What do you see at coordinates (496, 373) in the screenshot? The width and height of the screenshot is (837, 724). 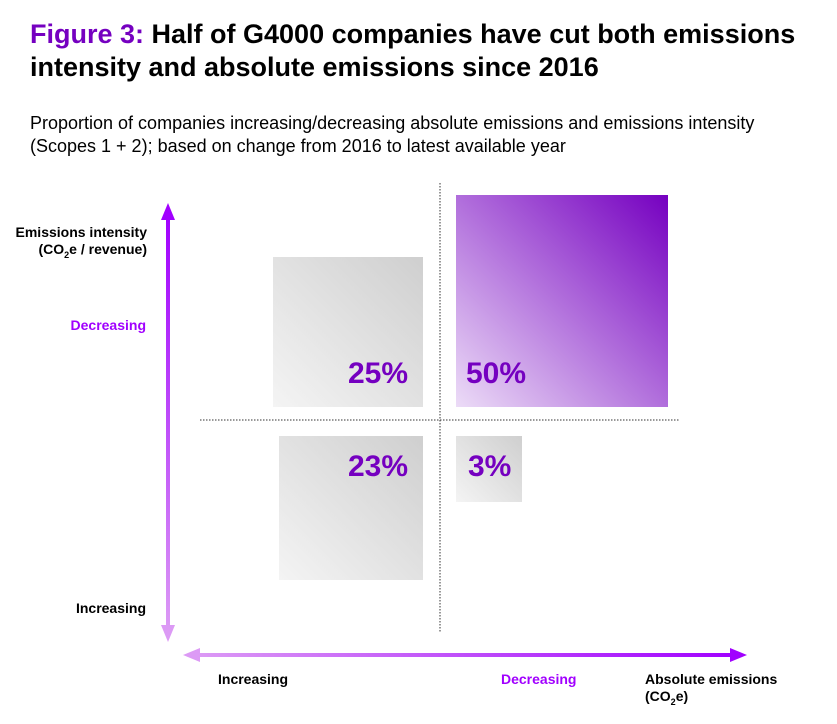 I see `quadrant-value-label: 50%` at bounding box center [496, 373].